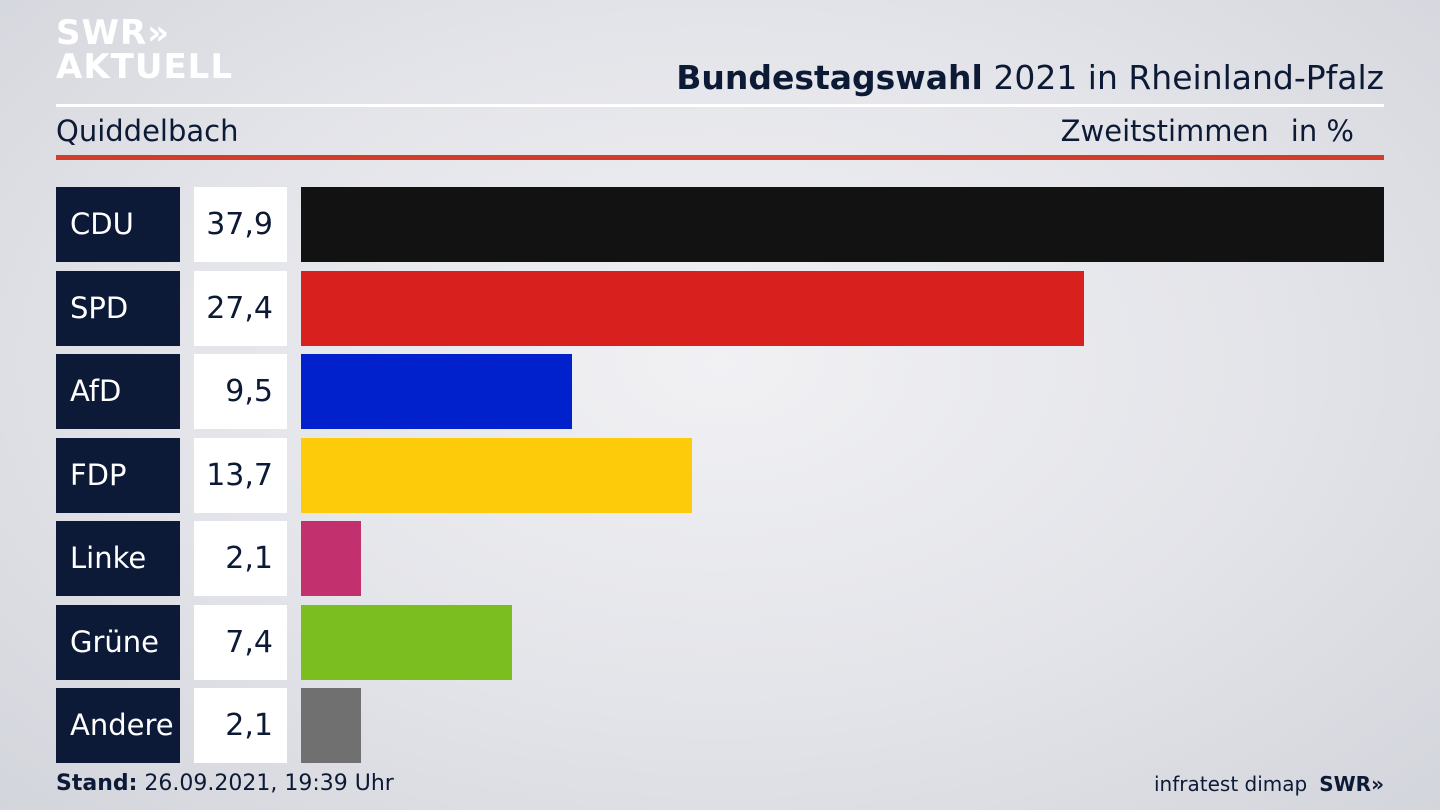 The height and width of the screenshot is (810, 1440). I want to click on bar-fdp, so click(496, 475).